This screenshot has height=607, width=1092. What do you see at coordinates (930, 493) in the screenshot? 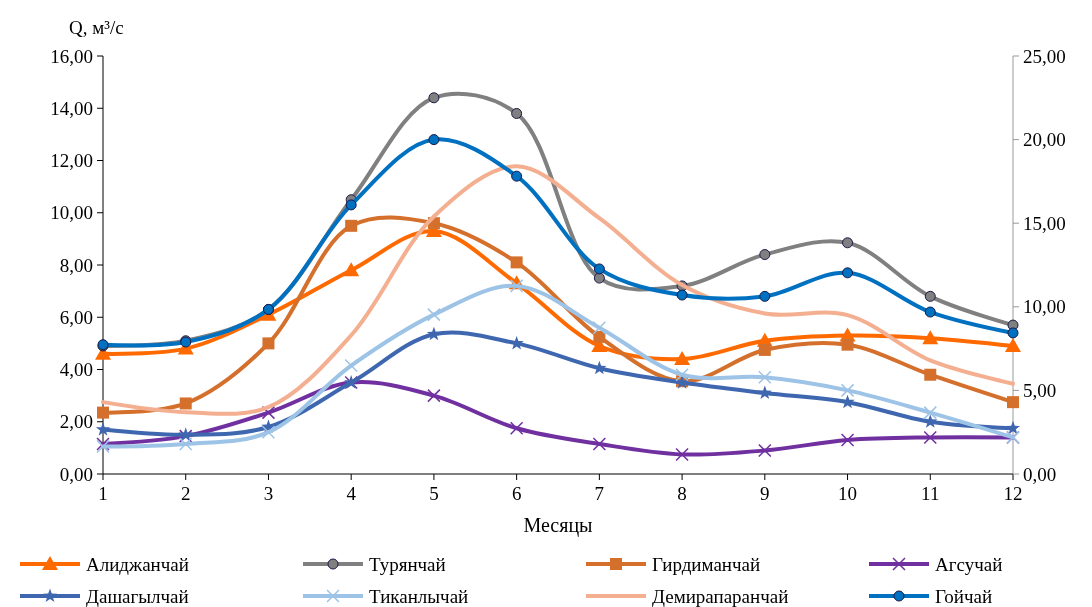
I see `x-tick-label: 11` at bounding box center [930, 493].